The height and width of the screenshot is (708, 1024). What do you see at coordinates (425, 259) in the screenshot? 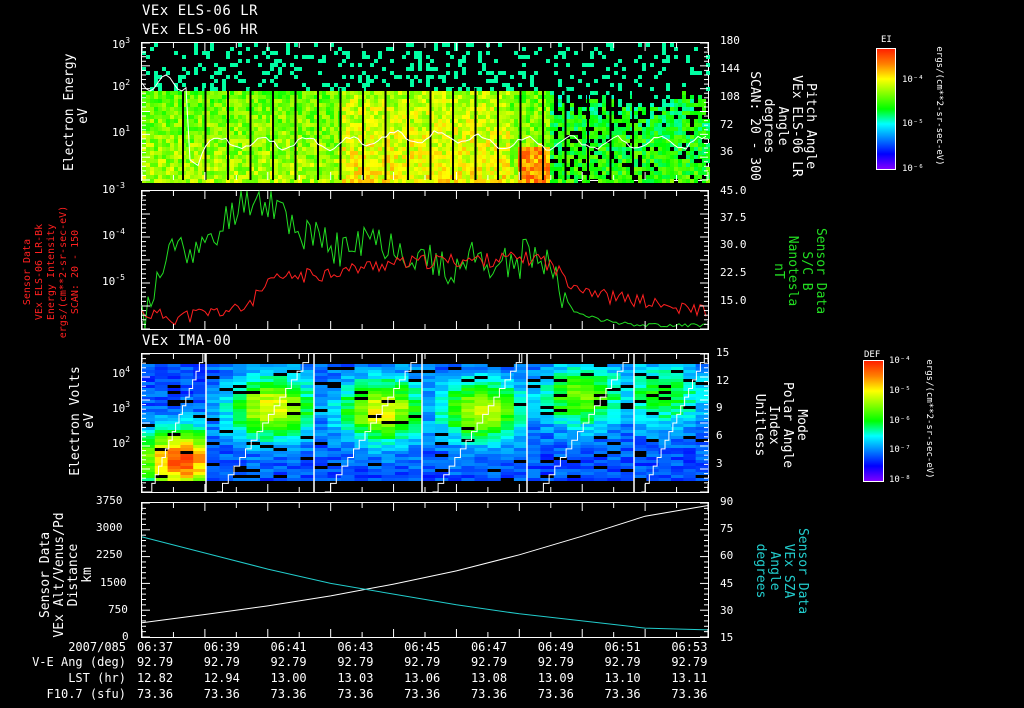
I see `panel2-lineplot` at bounding box center [425, 259].